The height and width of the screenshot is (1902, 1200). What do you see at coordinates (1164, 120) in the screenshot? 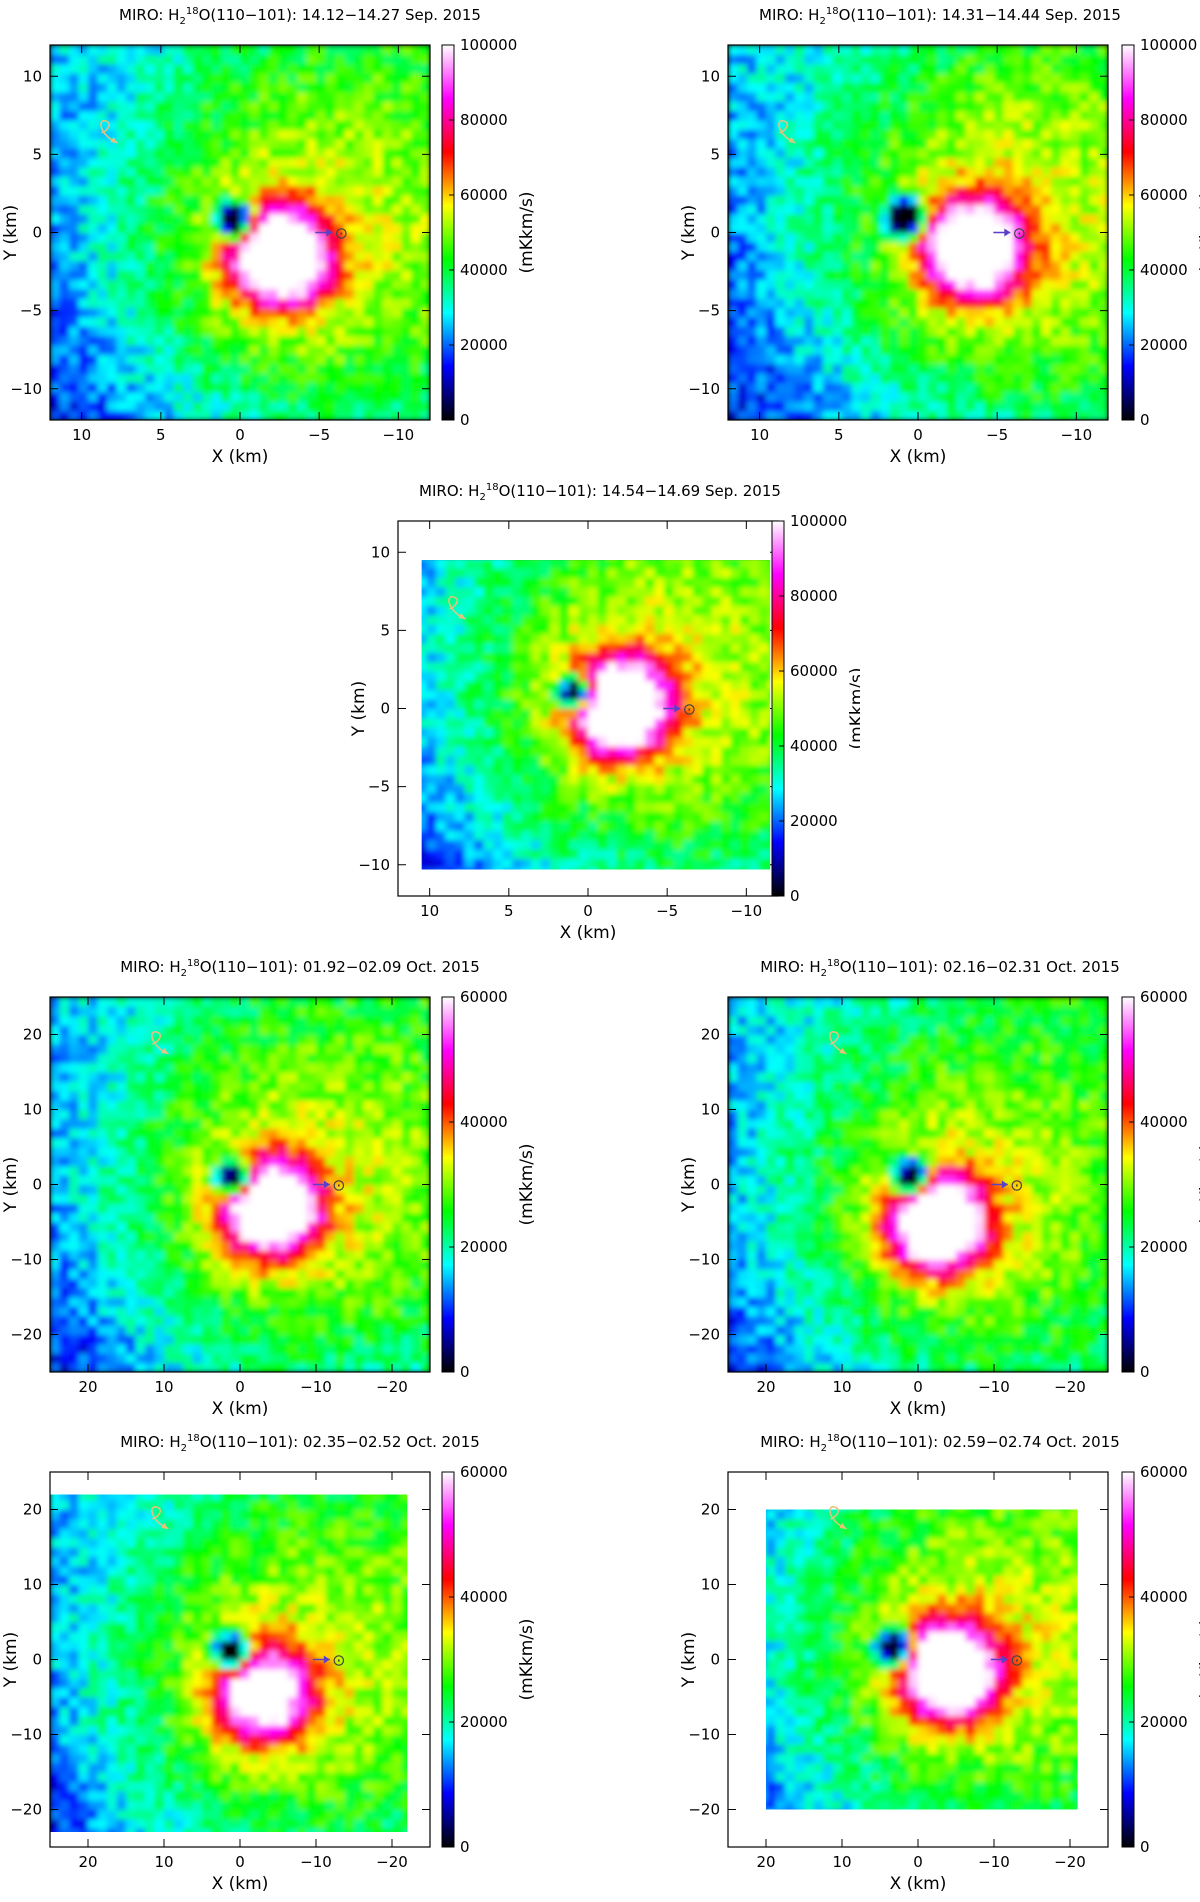
I see `colorbar-tick-label: 80000` at bounding box center [1164, 120].